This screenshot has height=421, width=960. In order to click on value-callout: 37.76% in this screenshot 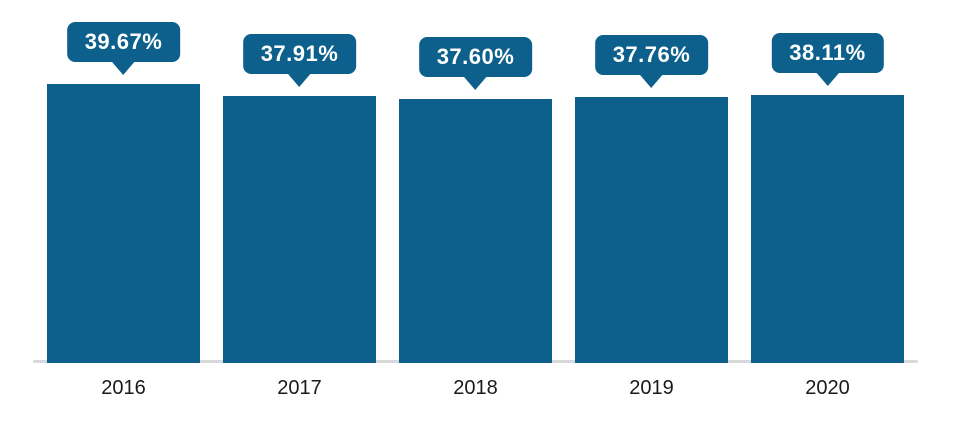, I will do `click(651, 62)`.